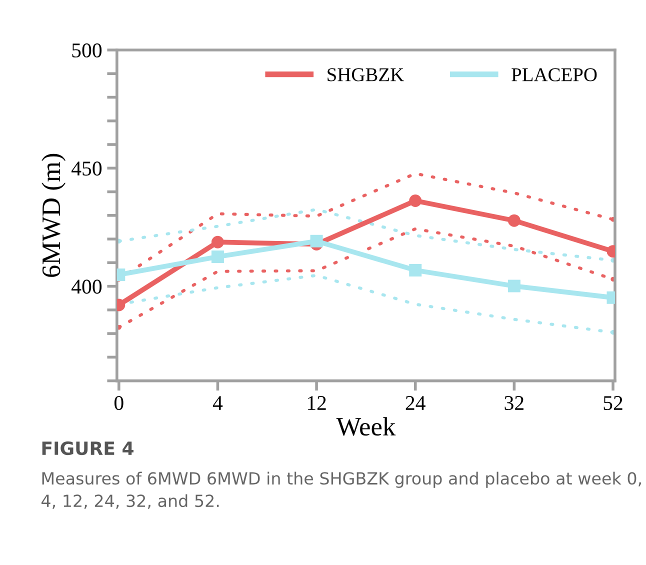 This screenshot has width=646, height=565. Describe the element at coordinates (317, 403) in the screenshot. I see `x-tick-label: 12` at that location.